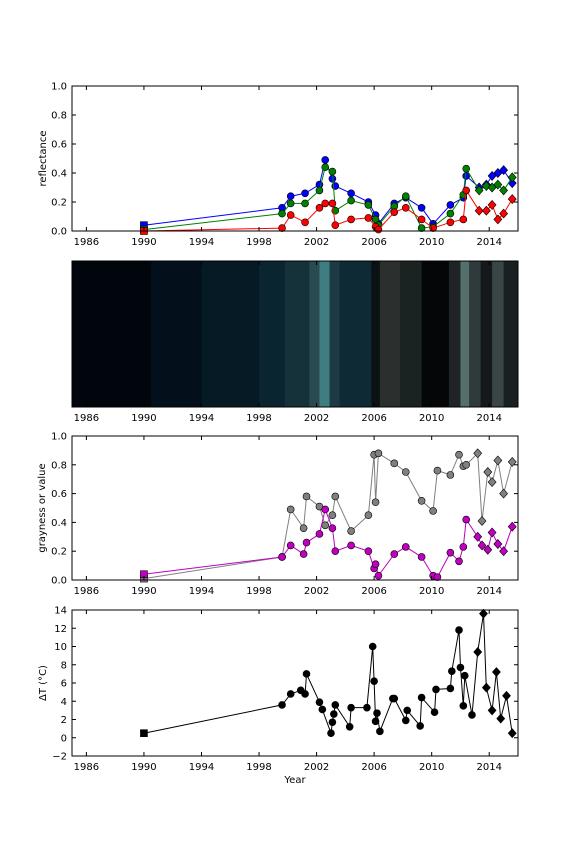  I want to click on x-tick-label: 1994, so click(201, 242).